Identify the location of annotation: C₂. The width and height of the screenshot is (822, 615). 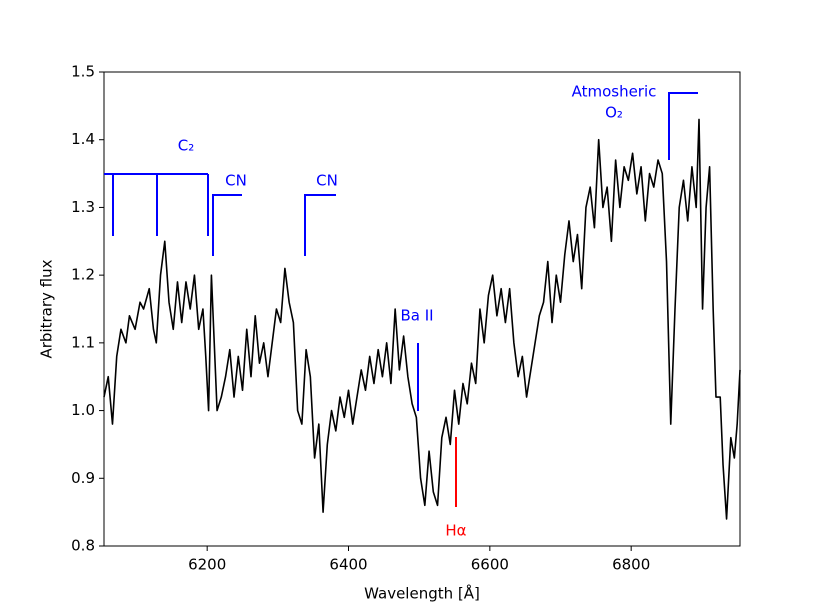
(186, 146).